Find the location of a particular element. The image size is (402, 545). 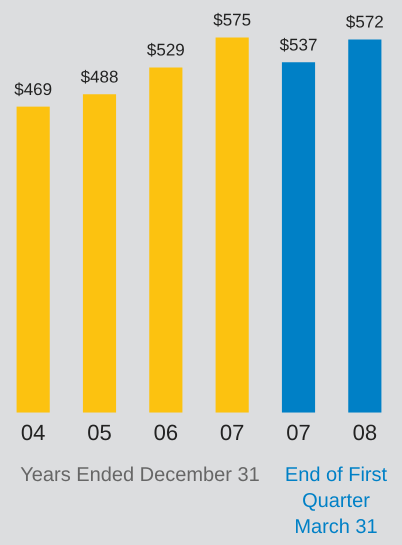

x-tick-label: 04 is located at coordinates (33, 432).